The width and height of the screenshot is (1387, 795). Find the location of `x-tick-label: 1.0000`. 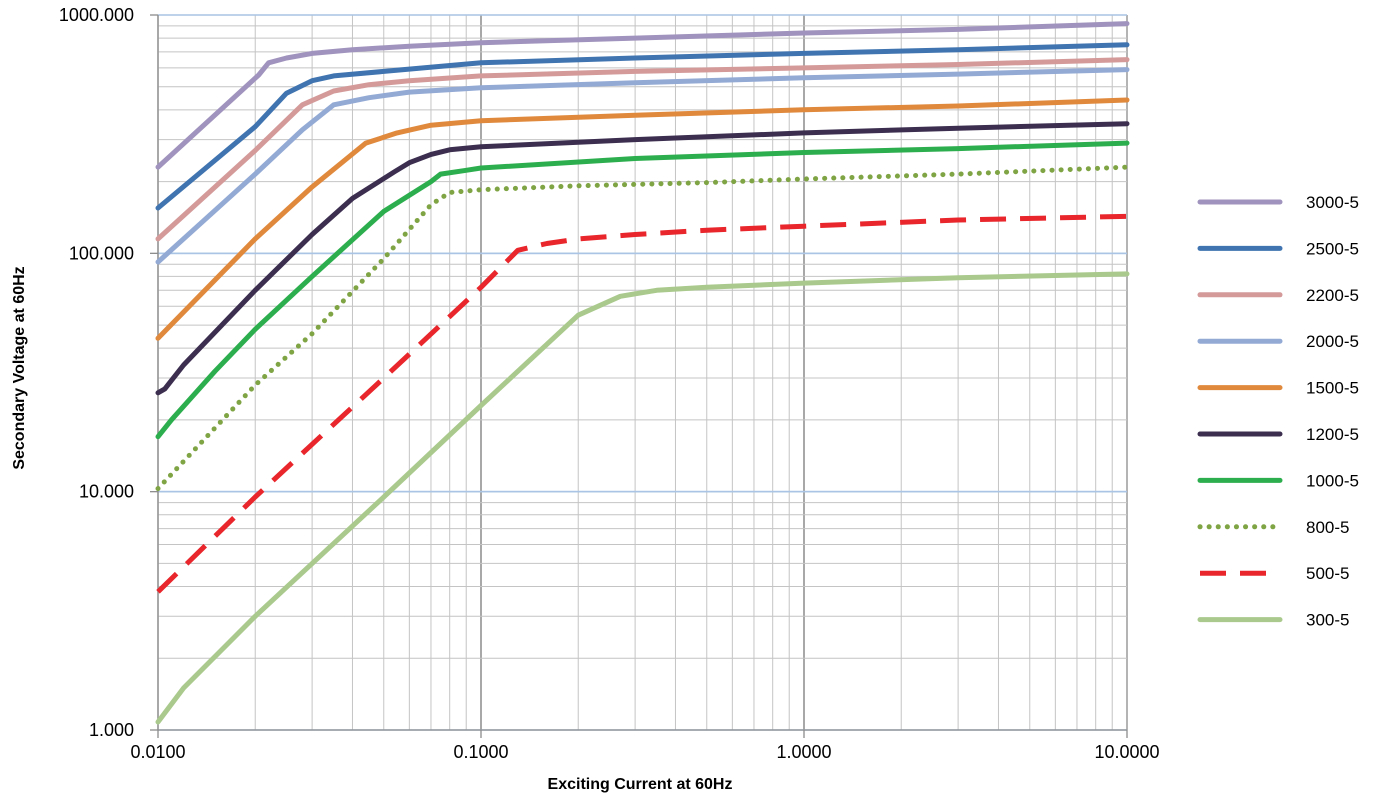

x-tick-label: 1.0000 is located at coordinates (803, 752).